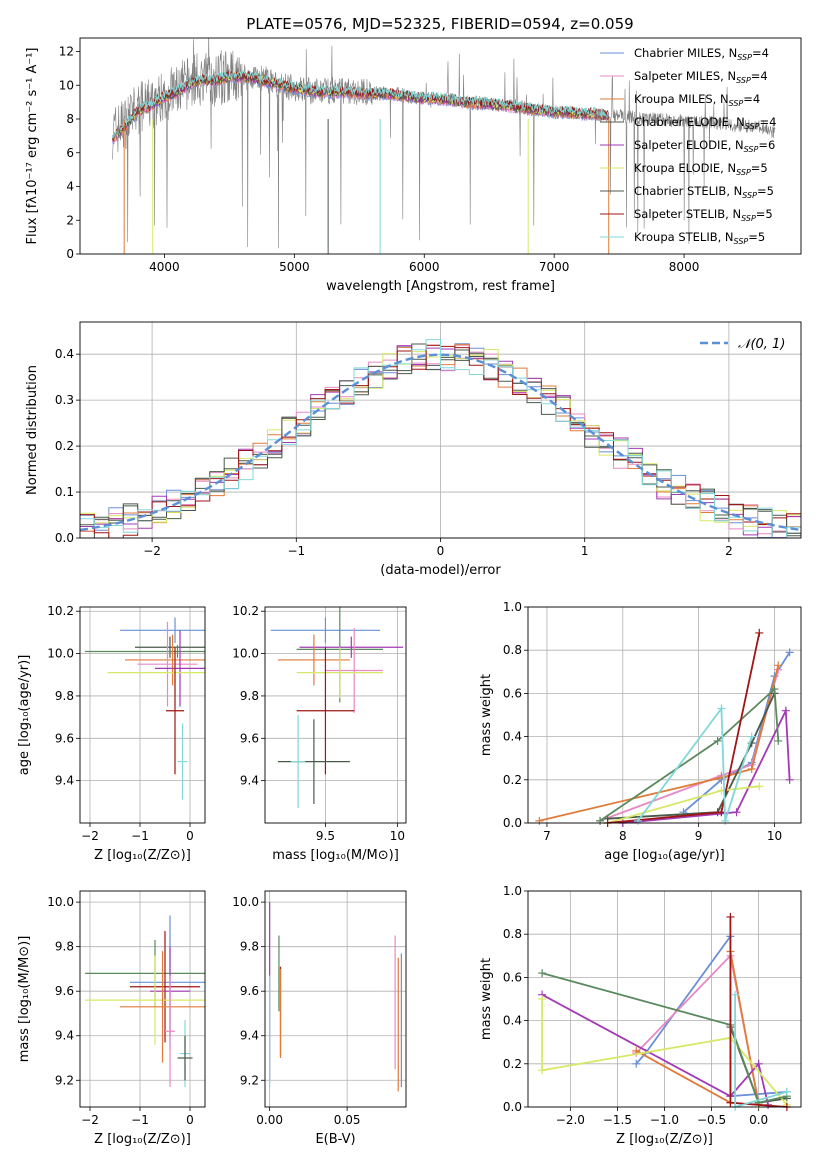  I want to click on normal-curve, so click(440, 442).